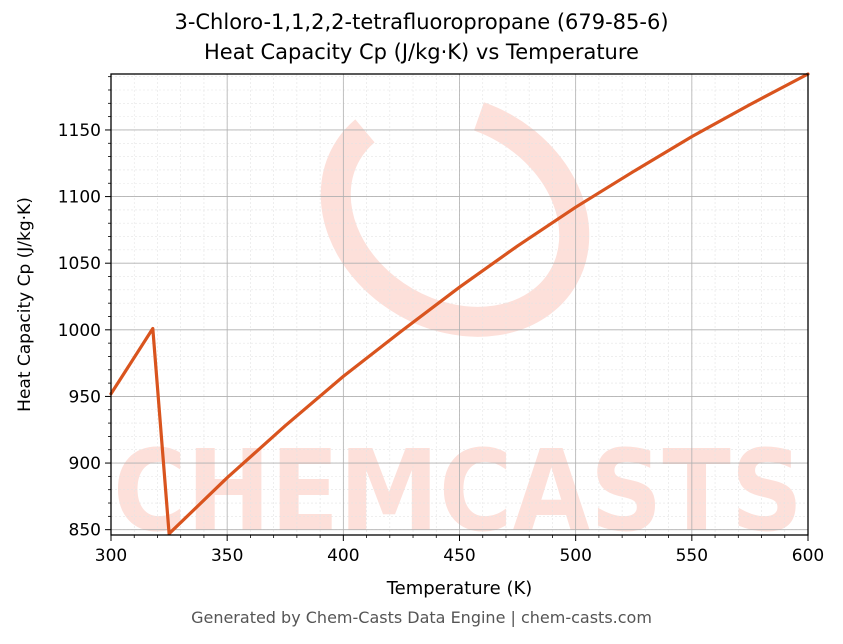 This screenshot has height=644, width=843. Describe the element at coordinates (459, 556) in the screenshot. I see `x-tick-label: 450` at that location.